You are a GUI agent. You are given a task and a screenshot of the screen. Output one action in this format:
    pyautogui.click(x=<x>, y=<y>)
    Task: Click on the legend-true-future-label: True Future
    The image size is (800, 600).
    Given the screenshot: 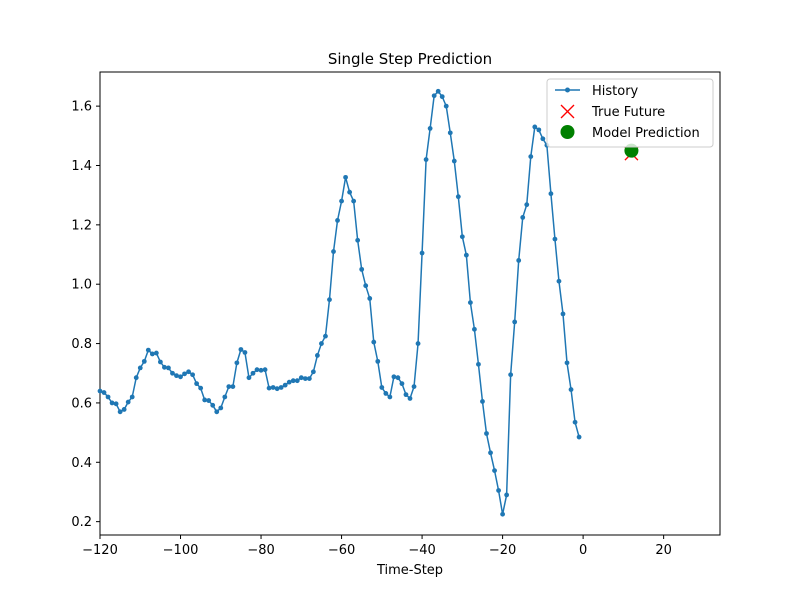 What is the action you would take?
    pyautogui.click(x=628, y=112)
    